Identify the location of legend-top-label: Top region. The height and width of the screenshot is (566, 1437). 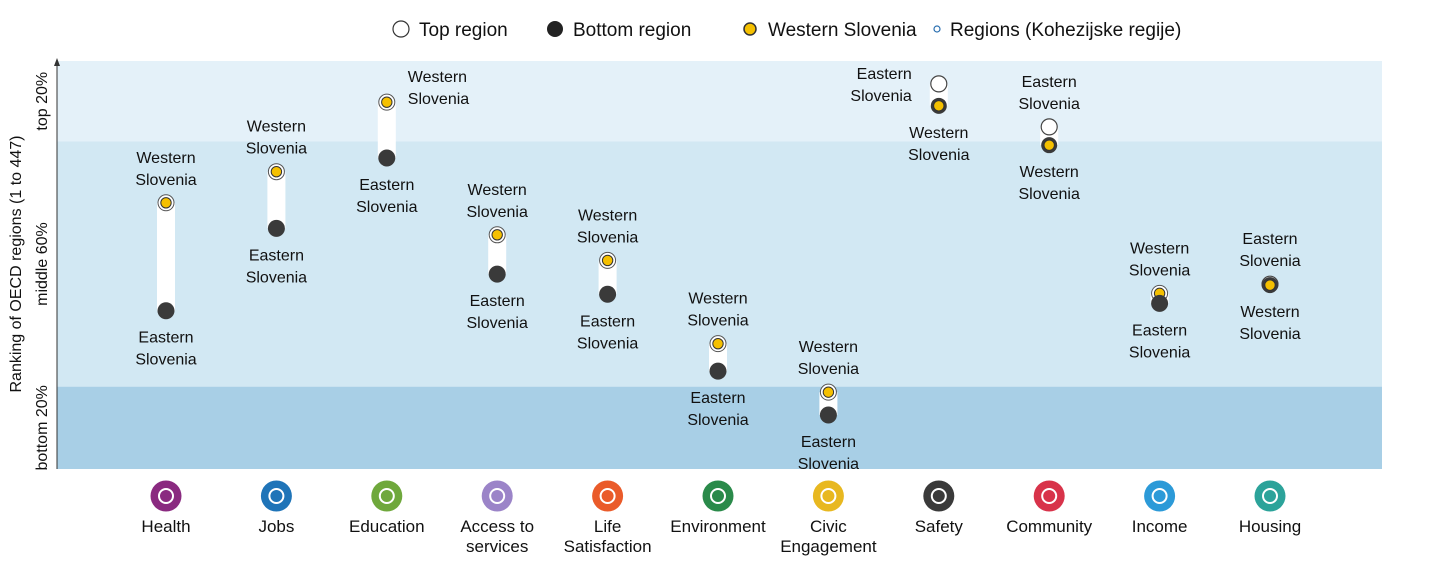
(463, 30).